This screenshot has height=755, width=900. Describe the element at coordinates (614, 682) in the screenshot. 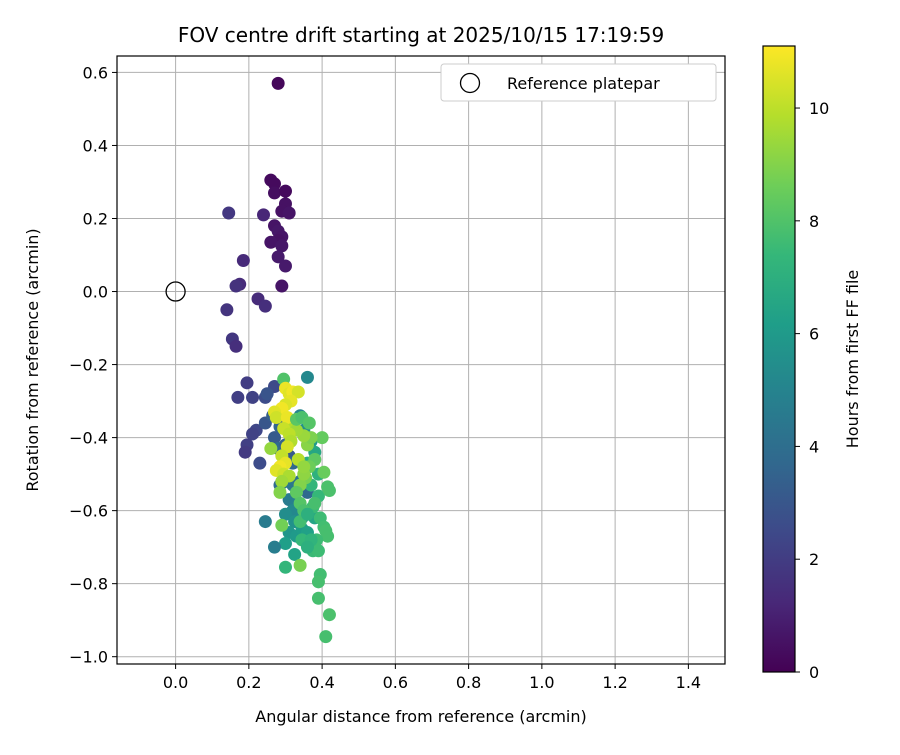

I see `x-tick-label: 1.2` at that location.